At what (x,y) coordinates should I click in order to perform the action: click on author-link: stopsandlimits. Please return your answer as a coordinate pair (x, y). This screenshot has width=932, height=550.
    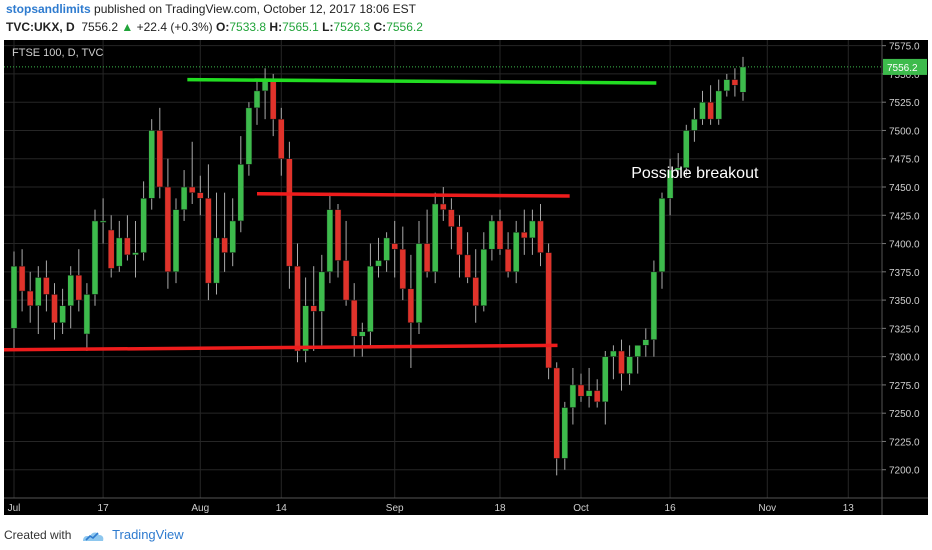
    Looking at the image, I should click on (48, 9).